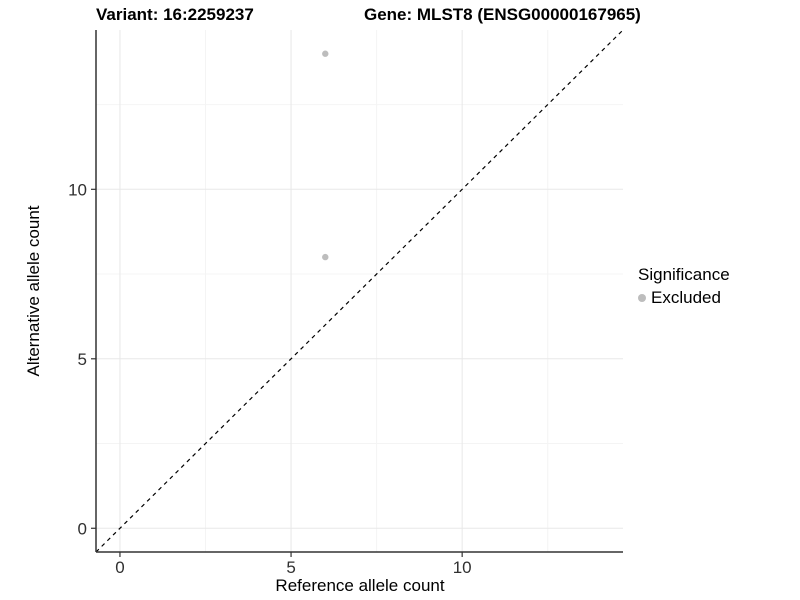  I want to click on legend: Significance Excluded, so click(684, 286).